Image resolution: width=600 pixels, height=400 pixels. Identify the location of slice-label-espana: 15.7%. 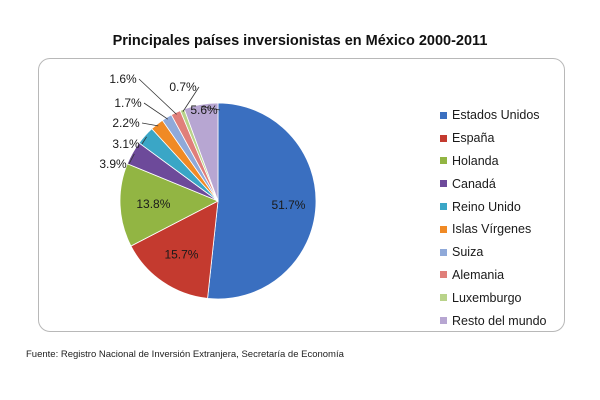
(181, 254).